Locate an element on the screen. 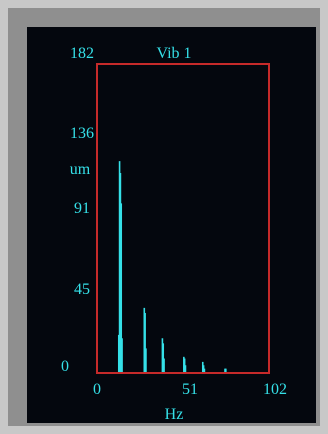 This screenshot has height=434, width=328. y-tick-label: 91 is located at coordinates (82, 208).